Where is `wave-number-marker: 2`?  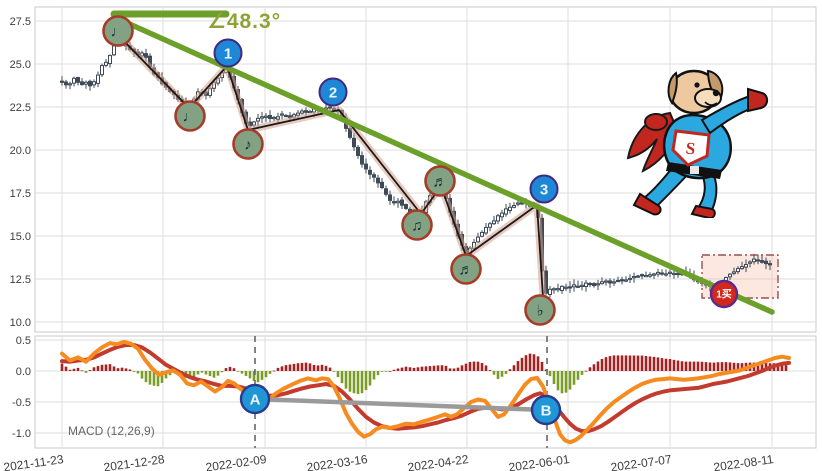 wave-number-marker: 2 is located at coordinates (333, 92).